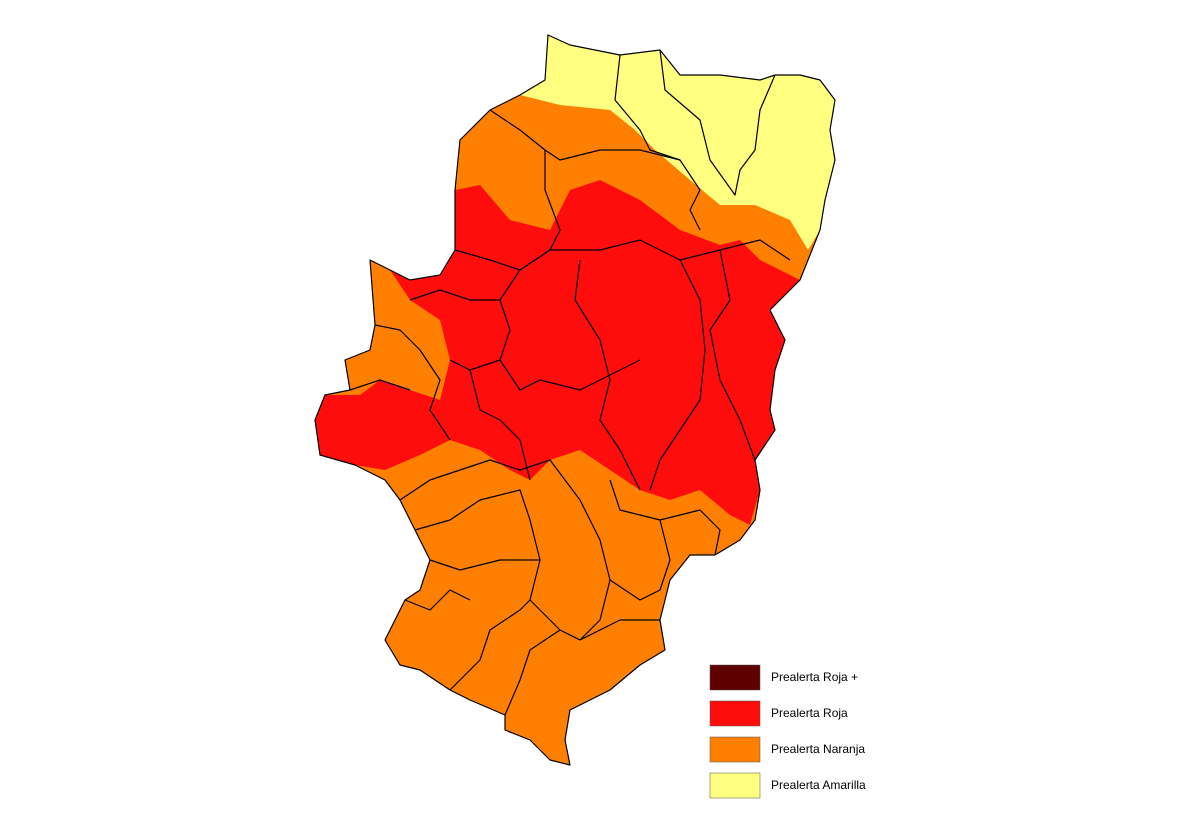  What do you see at coordinates (677, 142) in the screenshot?
I see `zone-amarilla` at bounding box center [677, 142].